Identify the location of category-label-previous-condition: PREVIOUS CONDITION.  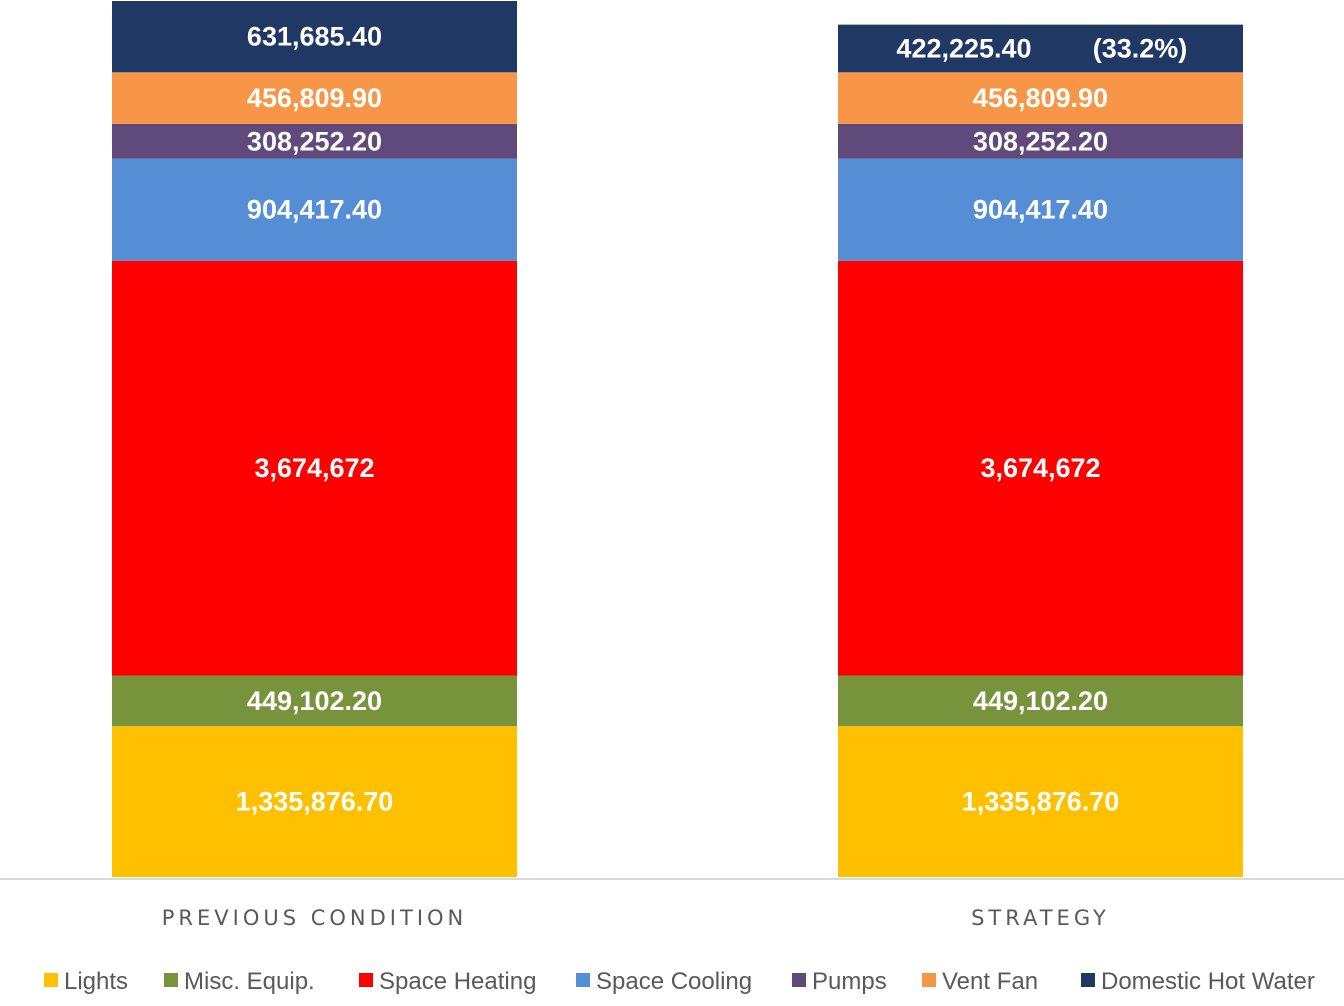
(315, 918).